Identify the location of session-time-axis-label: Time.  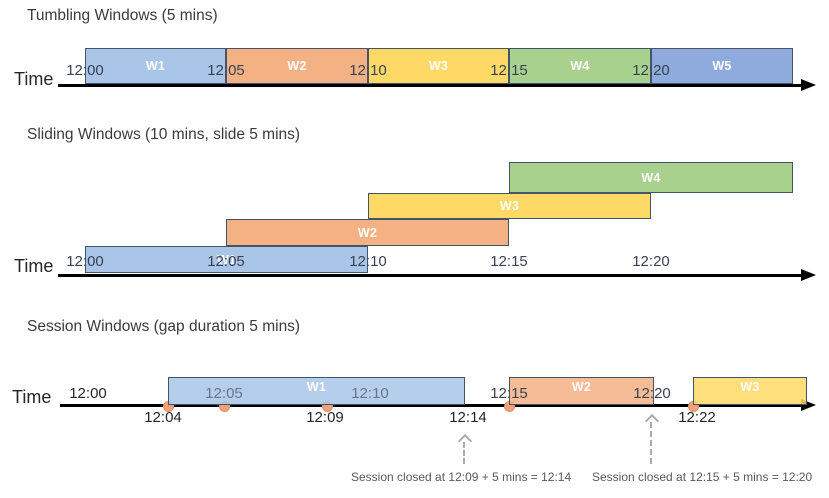
(32, 397).